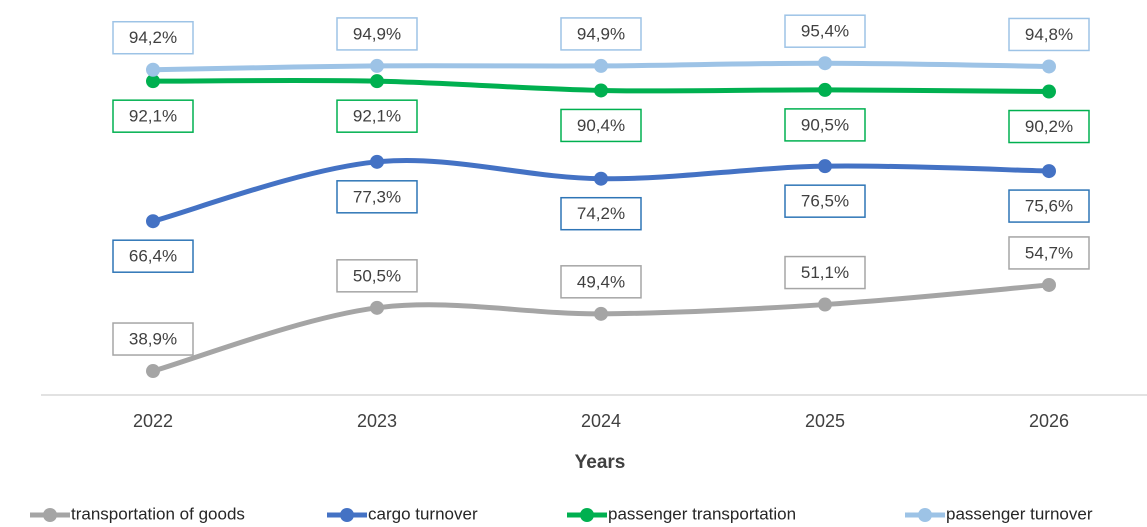  I want to click on data-label: 77,3%, so click(377, 196).